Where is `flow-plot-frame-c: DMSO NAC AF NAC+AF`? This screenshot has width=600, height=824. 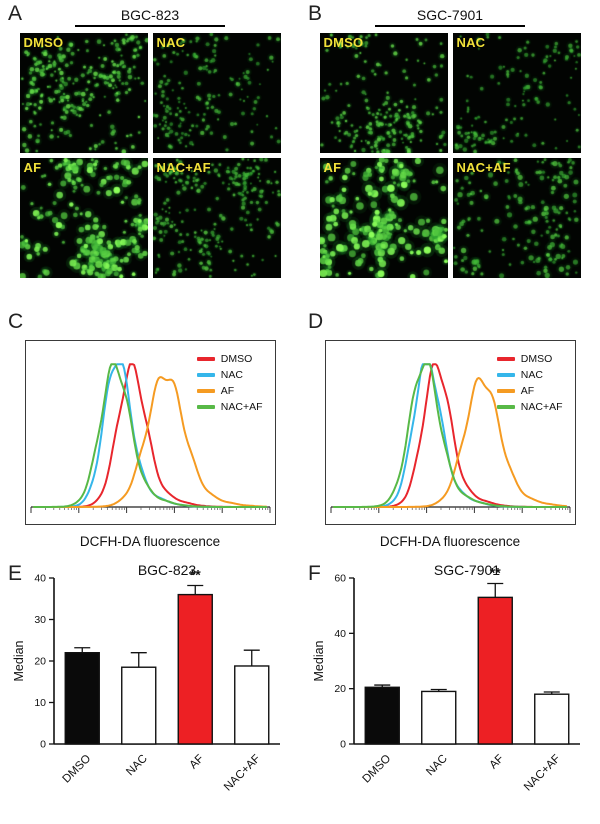 flow-plot-frame-c: DMSO NAC AF NAC+AF is located at coordinates (150, 432).